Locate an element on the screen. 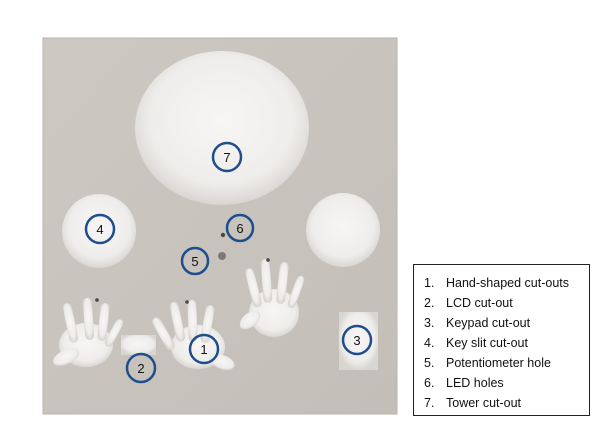 This screenshot has height=424, width=597. legend-item: 2. LCD cut-out is located at coordinates (506, 303).